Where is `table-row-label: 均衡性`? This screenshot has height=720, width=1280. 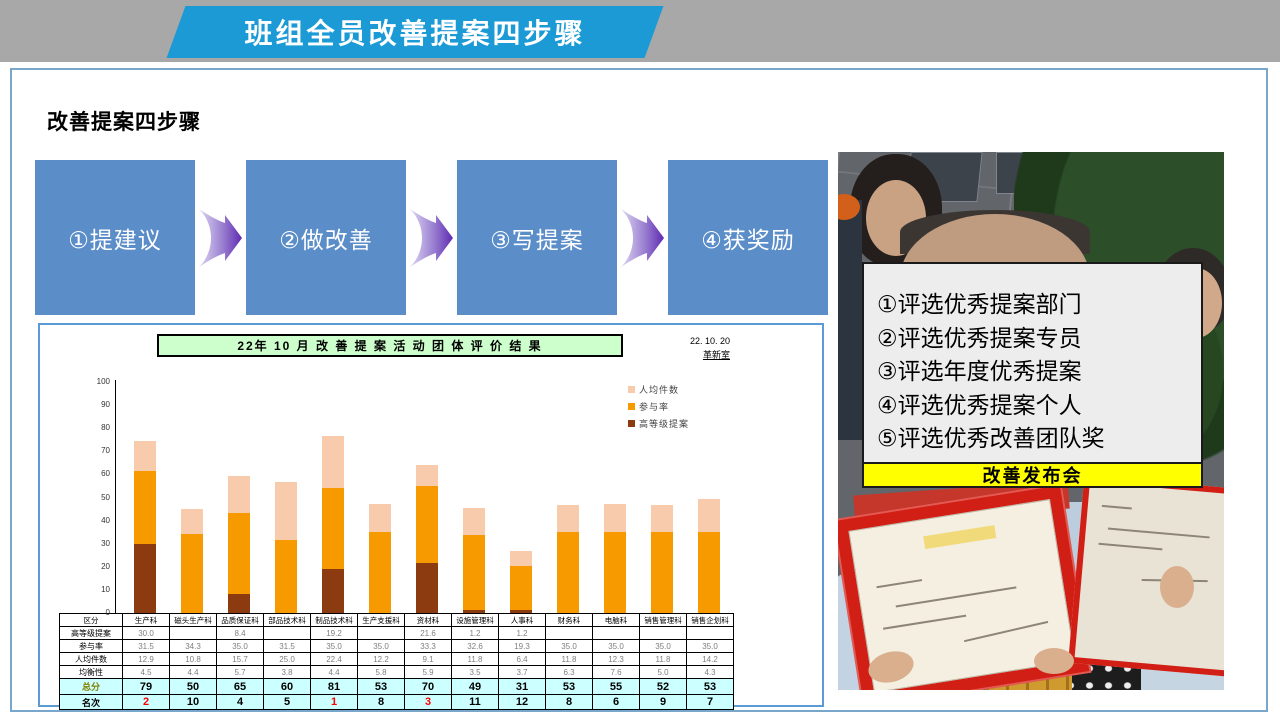 table-row-label: 均衡性 is located at coordinates (91, 672).